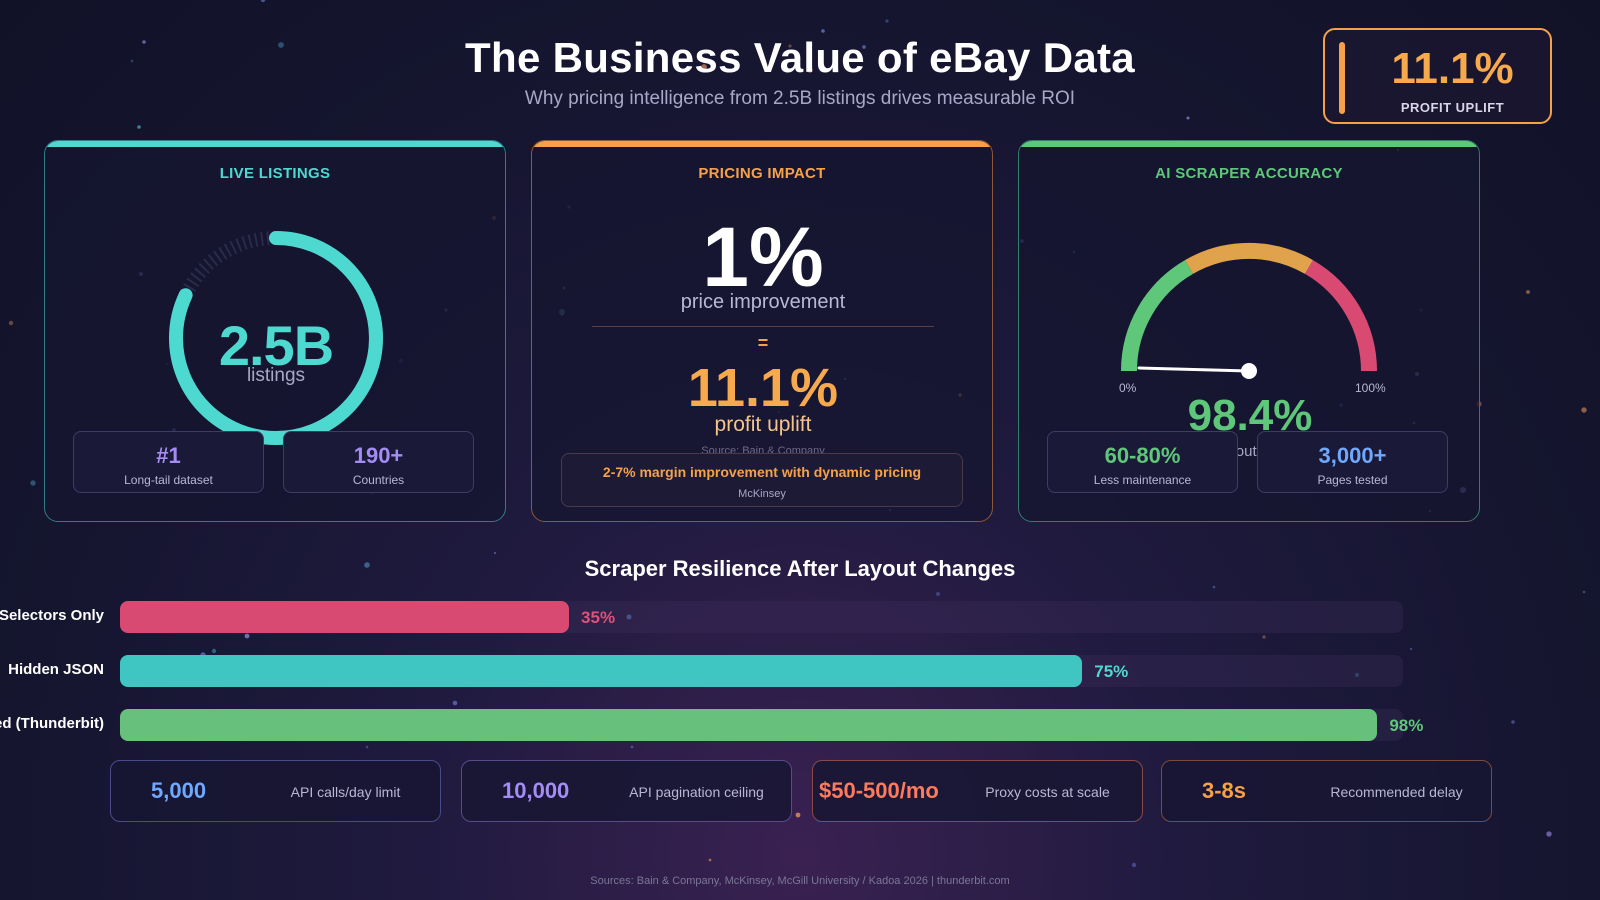 The height and width of the screenshot is (900, 1600). Describe the element at coordinates (275, 791) in the screenshot. I see `stat-api-calls: 5,000 API calls/day limit` at that location.